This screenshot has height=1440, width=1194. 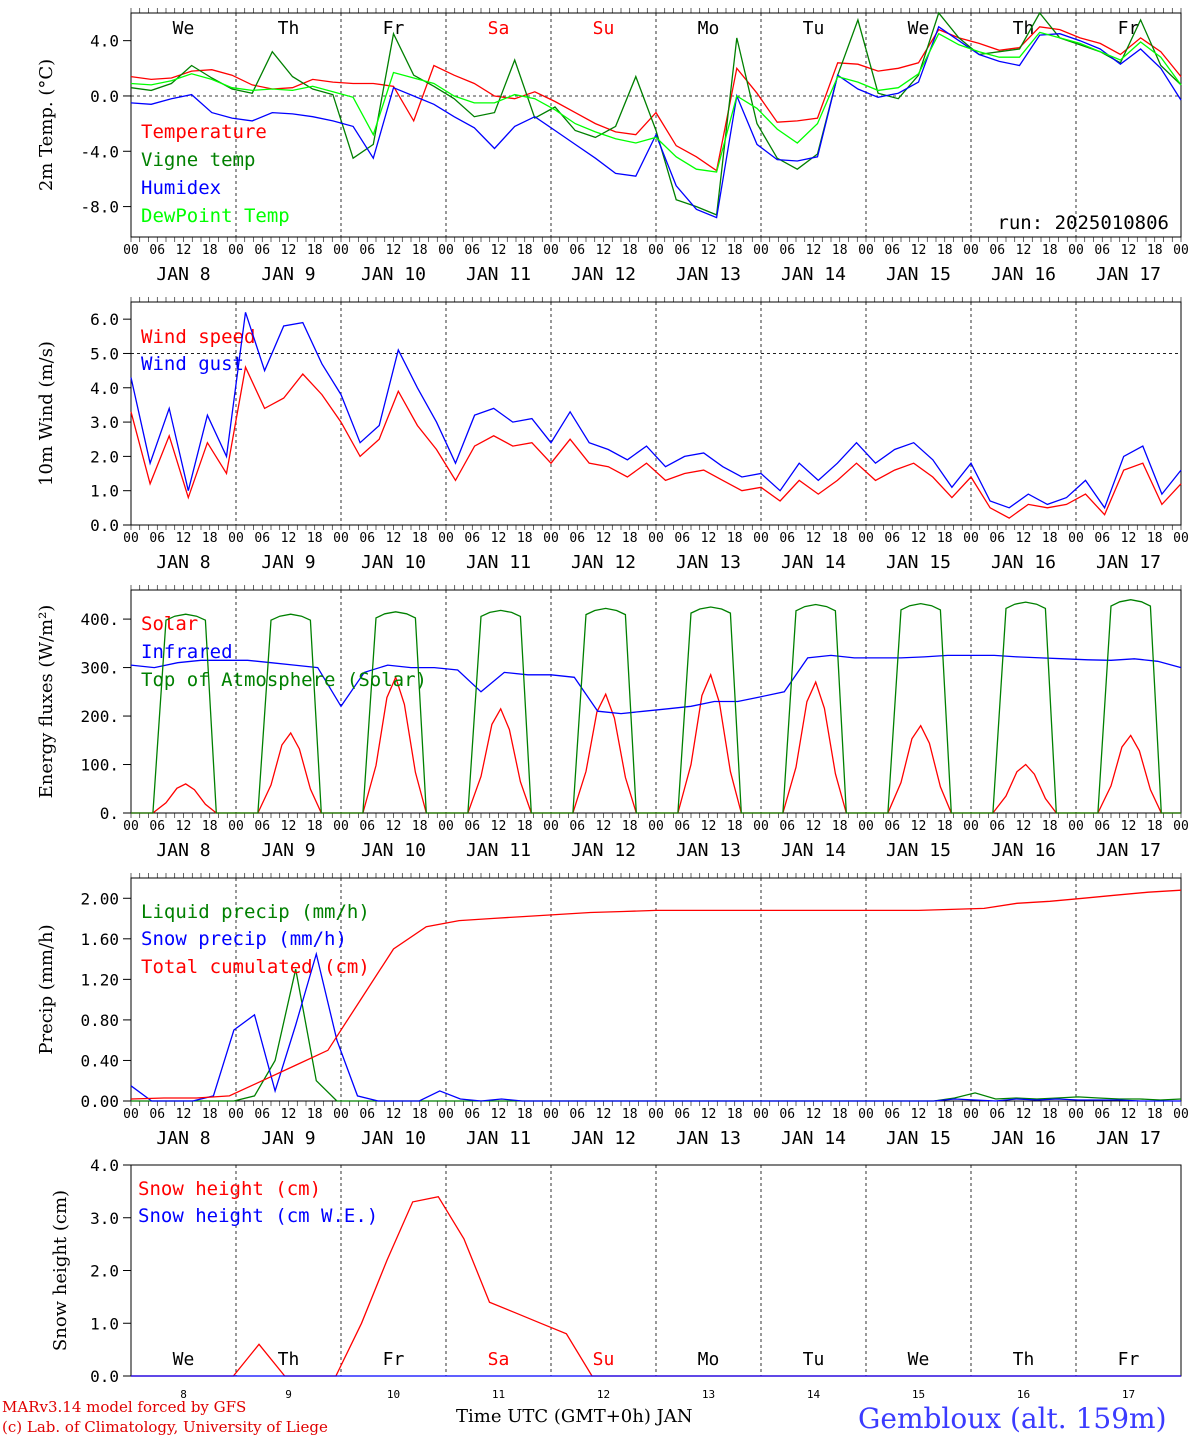 I want to click on y-axis-label: 10m Wind (m/s), so click(x=46, y=413).